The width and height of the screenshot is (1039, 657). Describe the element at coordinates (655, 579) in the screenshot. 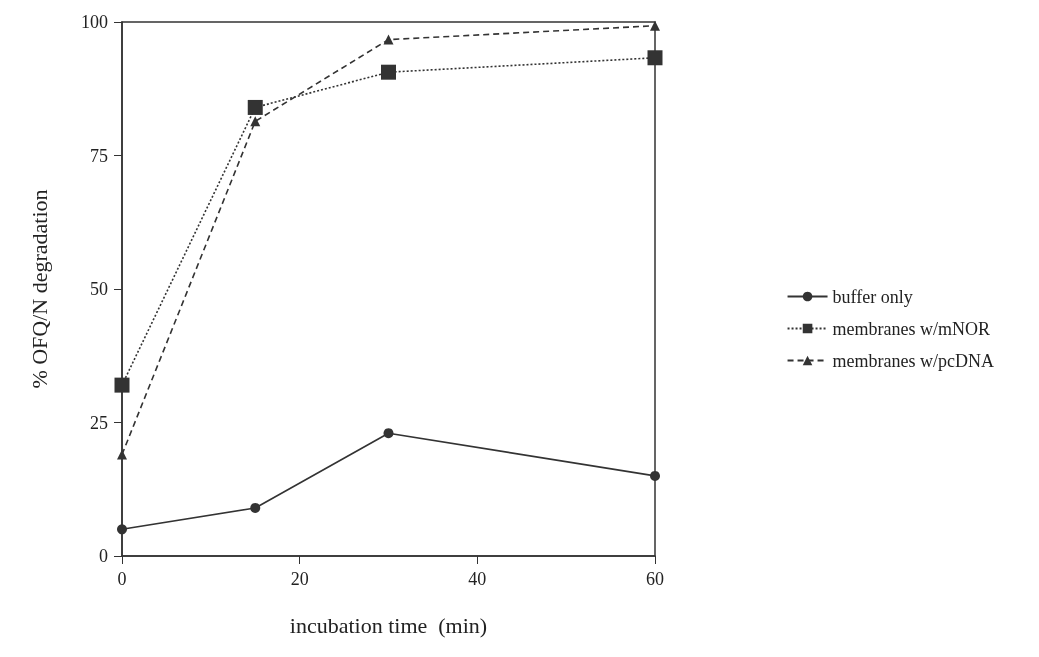

I see `x-tick-label: 60` at that location.